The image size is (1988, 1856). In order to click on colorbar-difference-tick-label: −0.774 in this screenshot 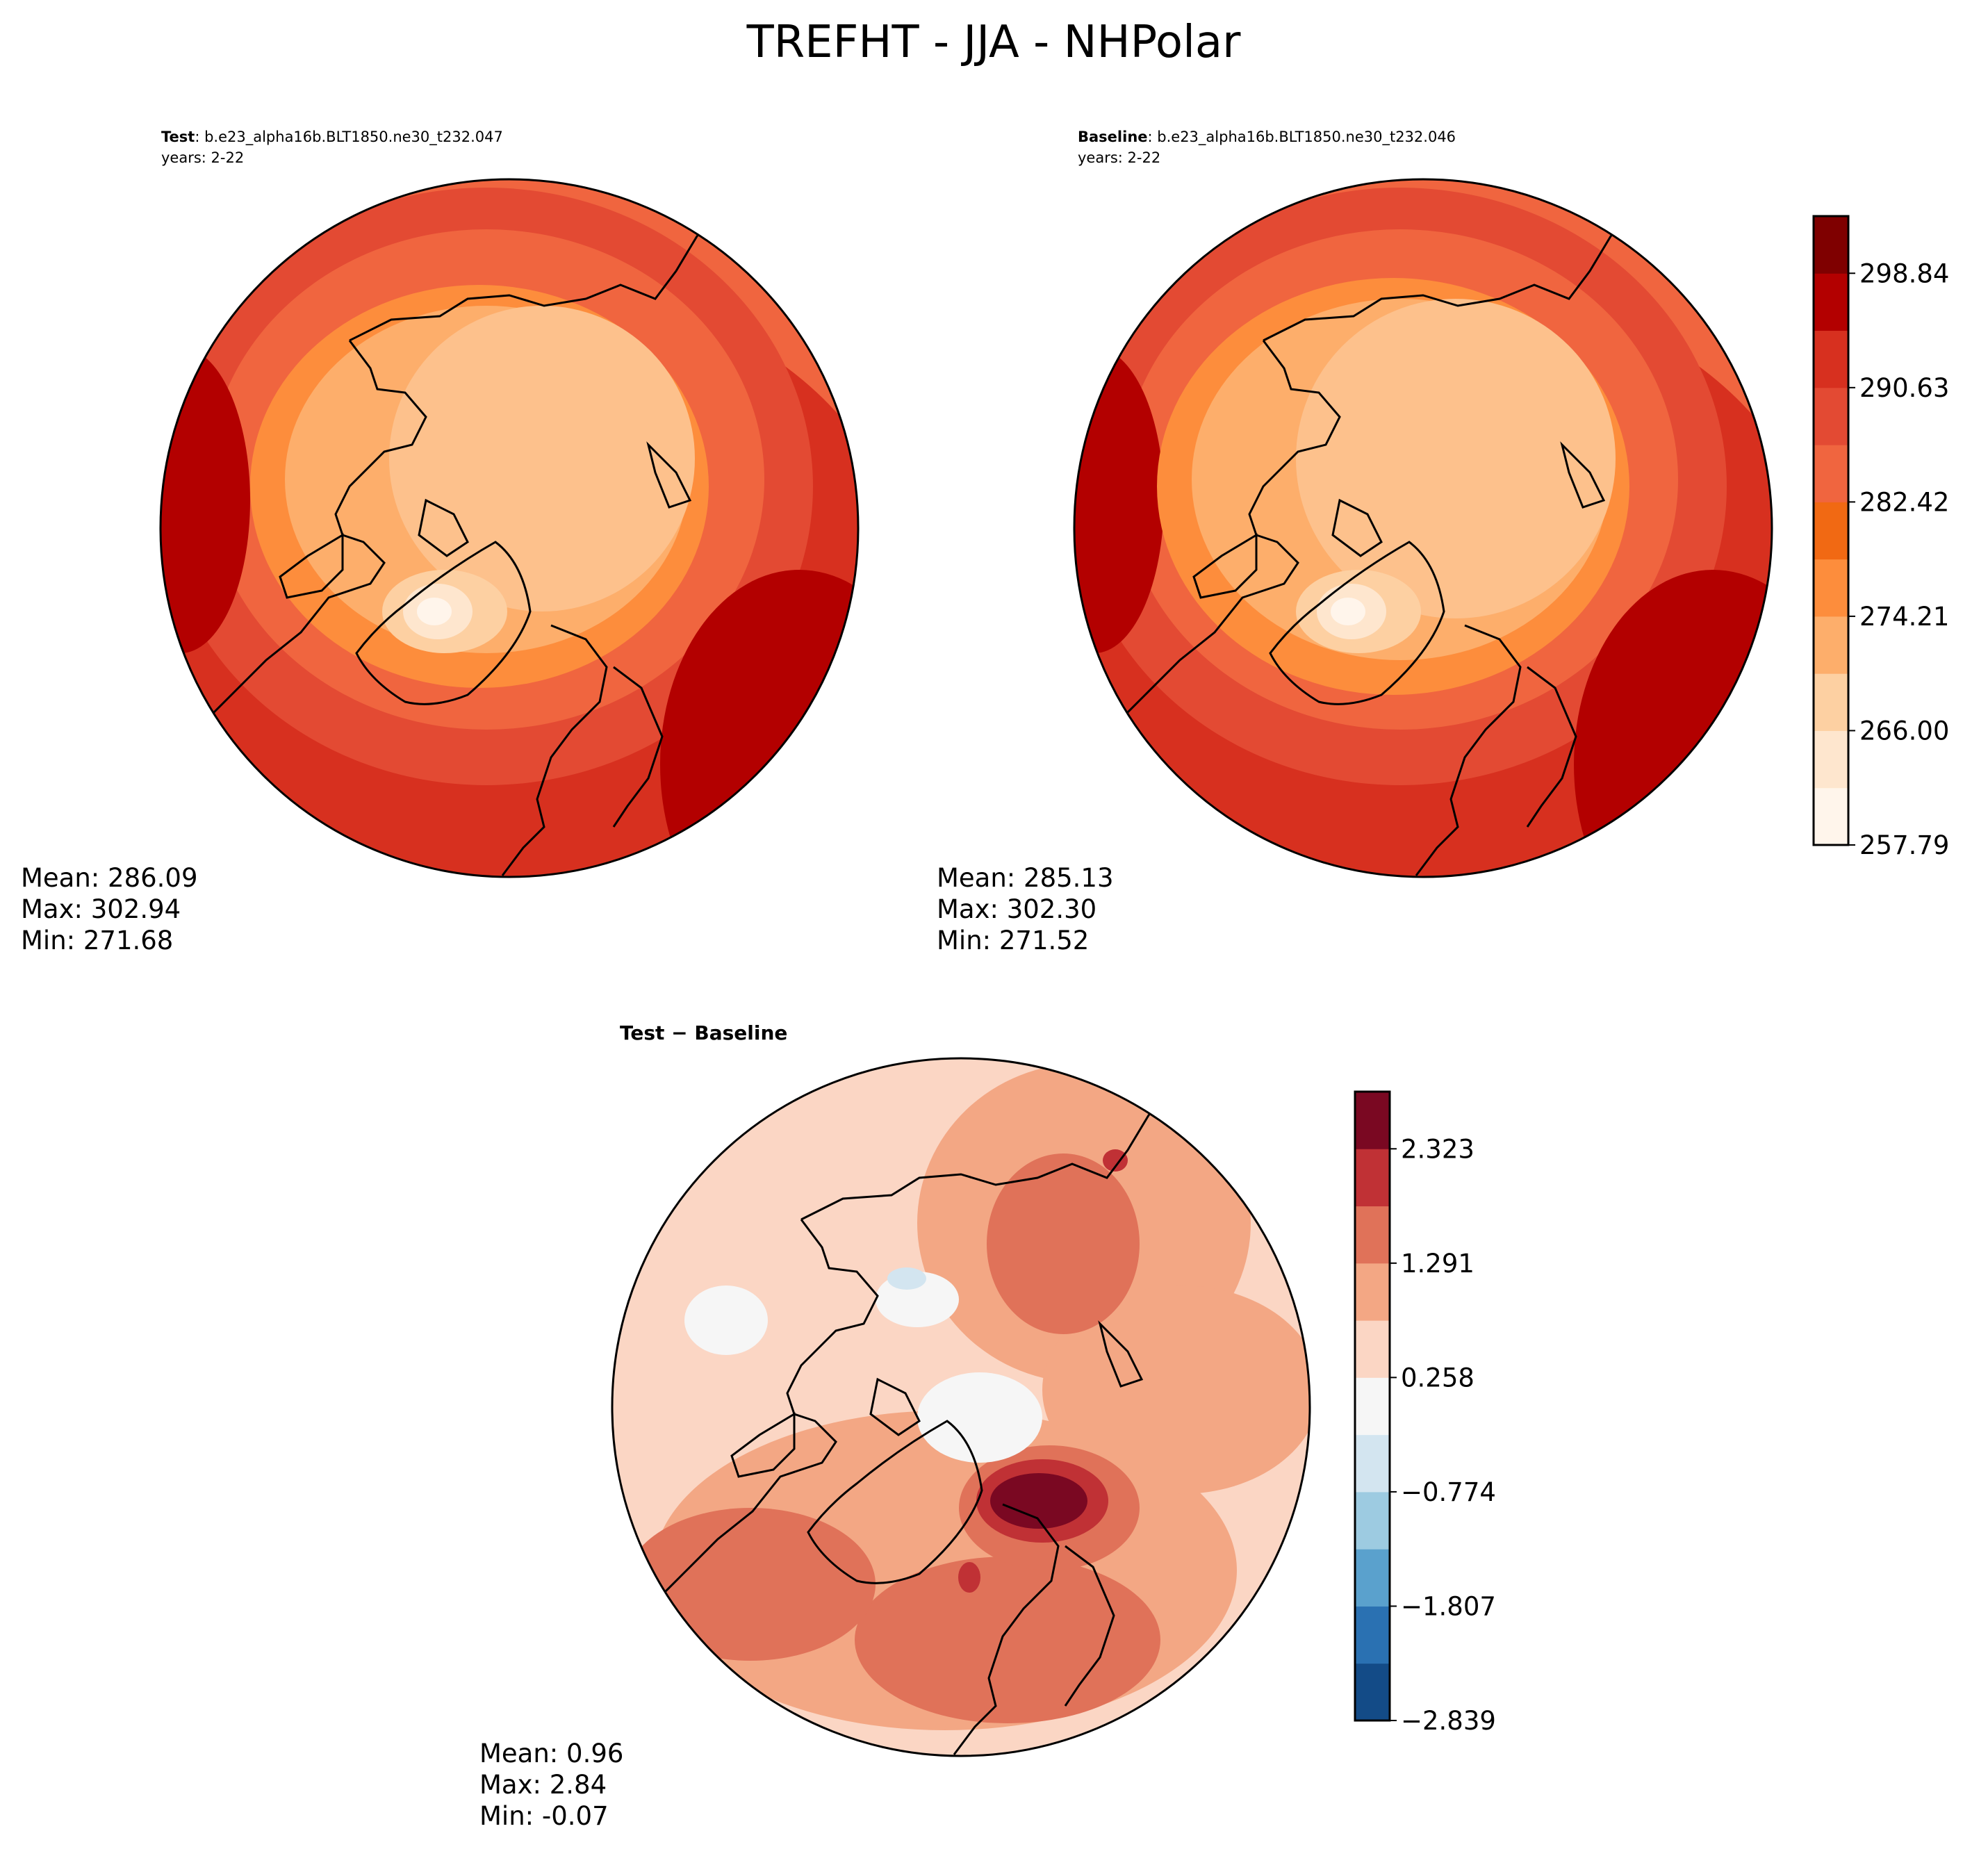, I will do `click(1448, 1492)`.